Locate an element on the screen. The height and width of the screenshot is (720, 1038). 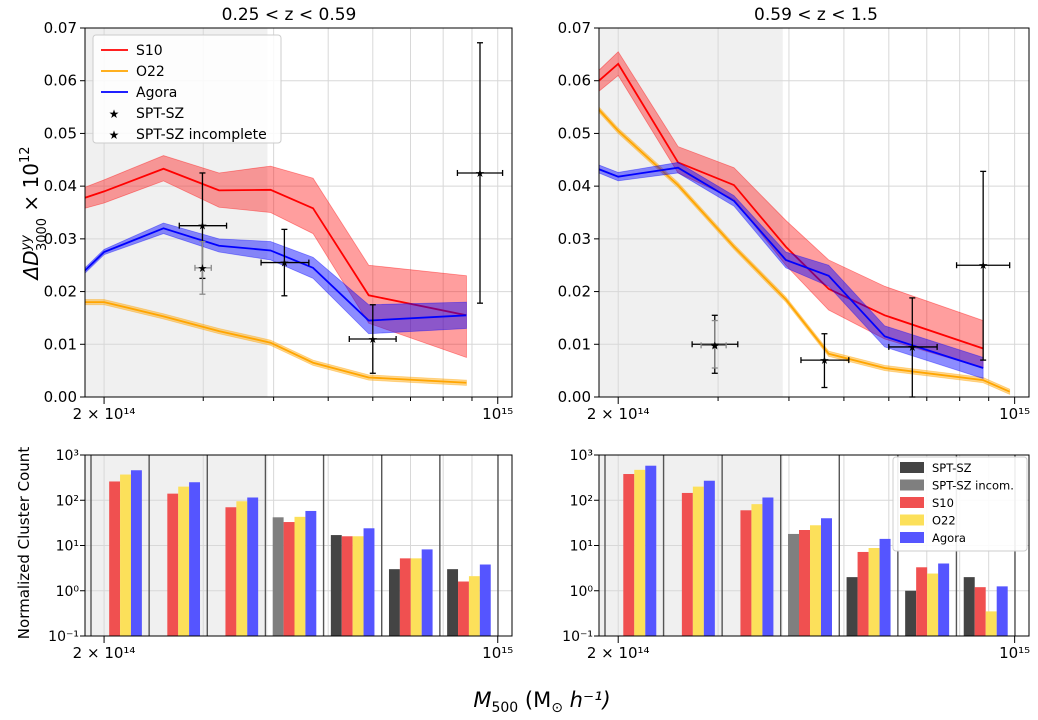
panel-title-left: 0.25 < z < 0.59 is located at coordinates (289, 15).